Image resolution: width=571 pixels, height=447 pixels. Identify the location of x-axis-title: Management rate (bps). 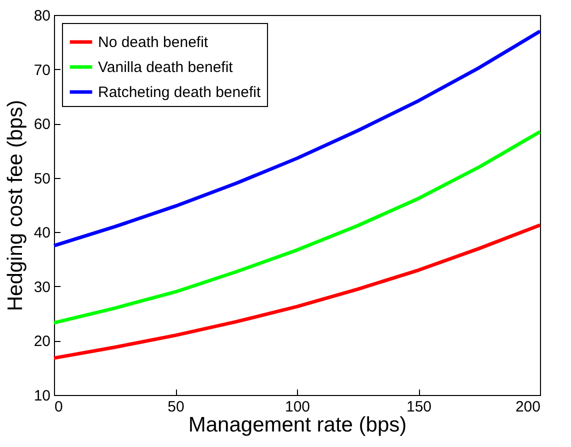
(297, 425).